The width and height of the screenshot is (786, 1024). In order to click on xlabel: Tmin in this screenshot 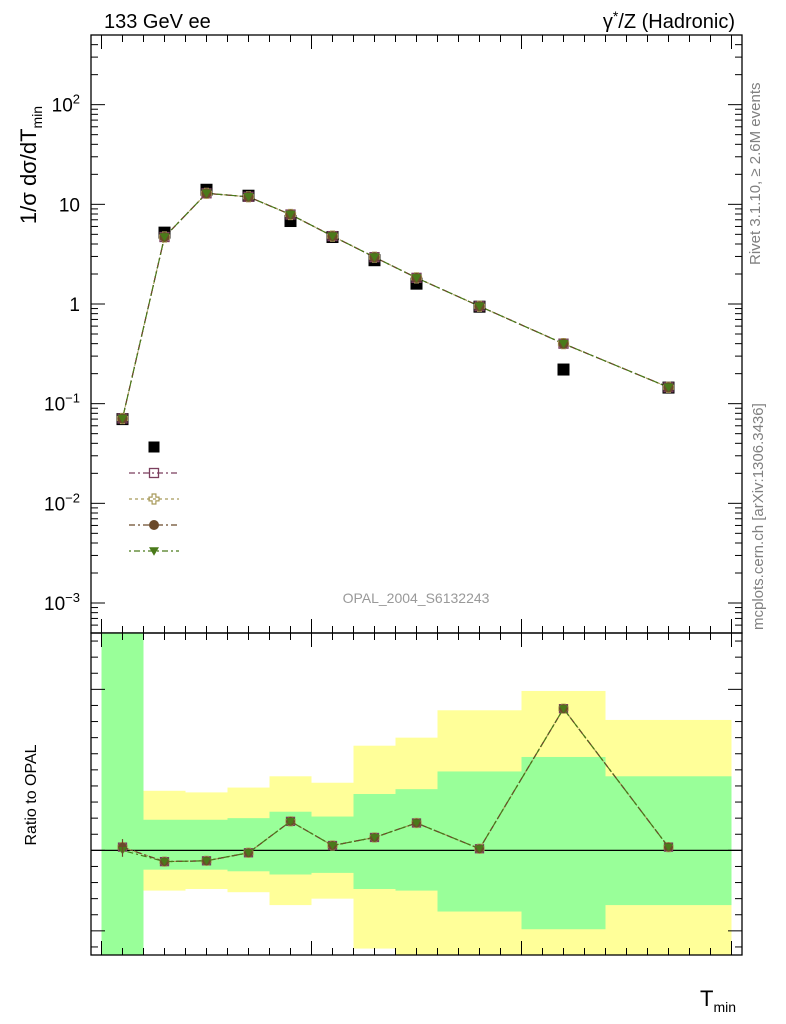, I will do `click(718, 1000)`.